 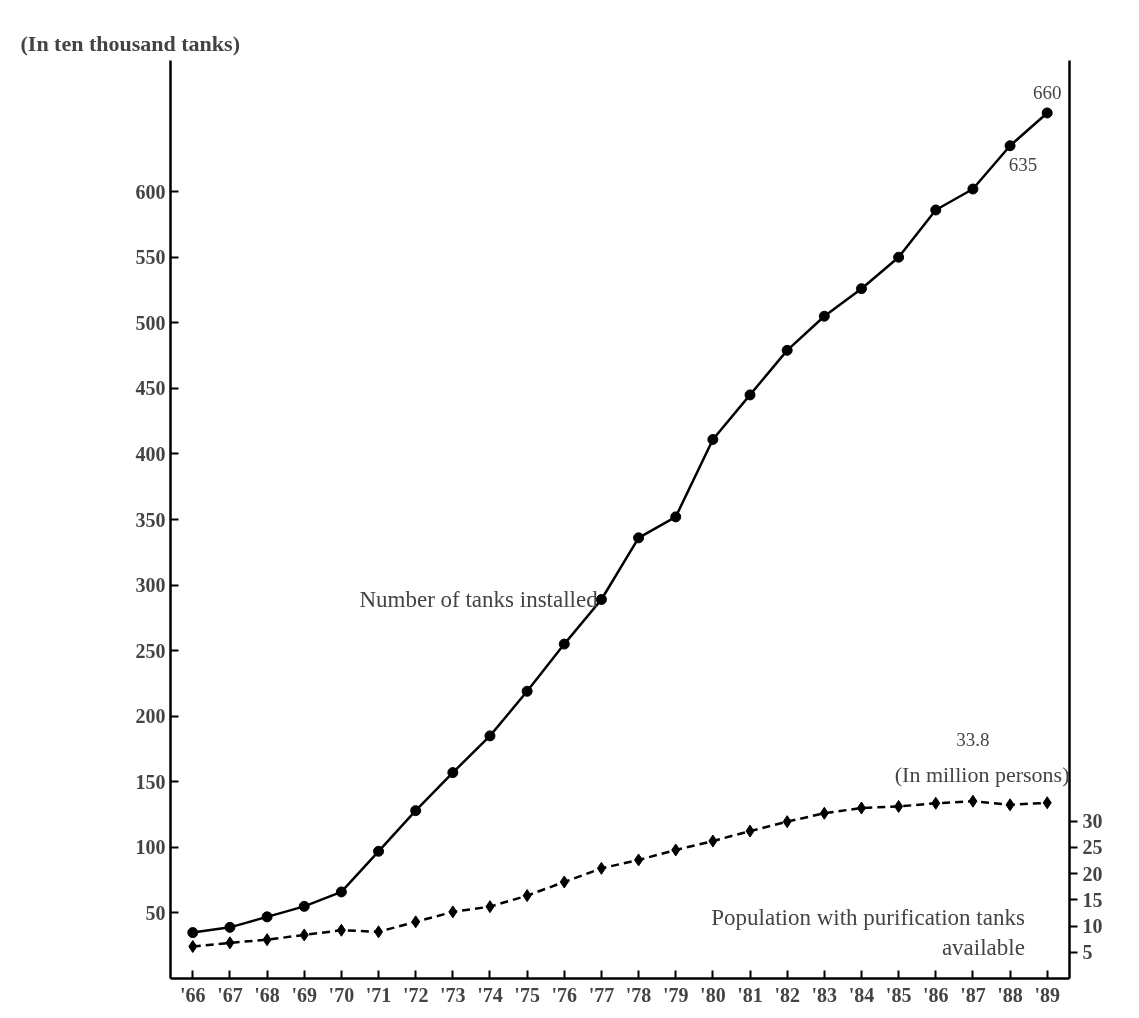 I want to click on y2-tick-label: 10, so click(x=1092, y=926).